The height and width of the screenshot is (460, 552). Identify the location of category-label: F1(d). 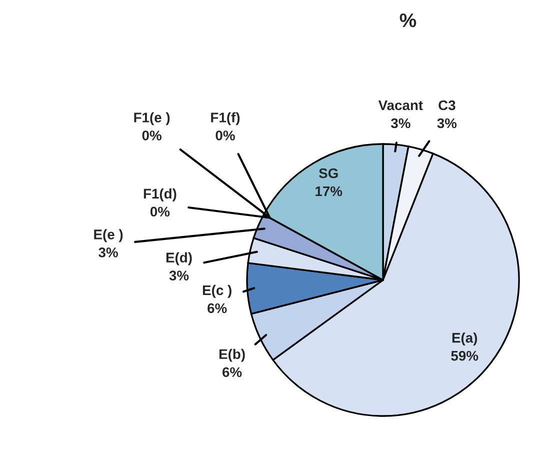
(160, 195).